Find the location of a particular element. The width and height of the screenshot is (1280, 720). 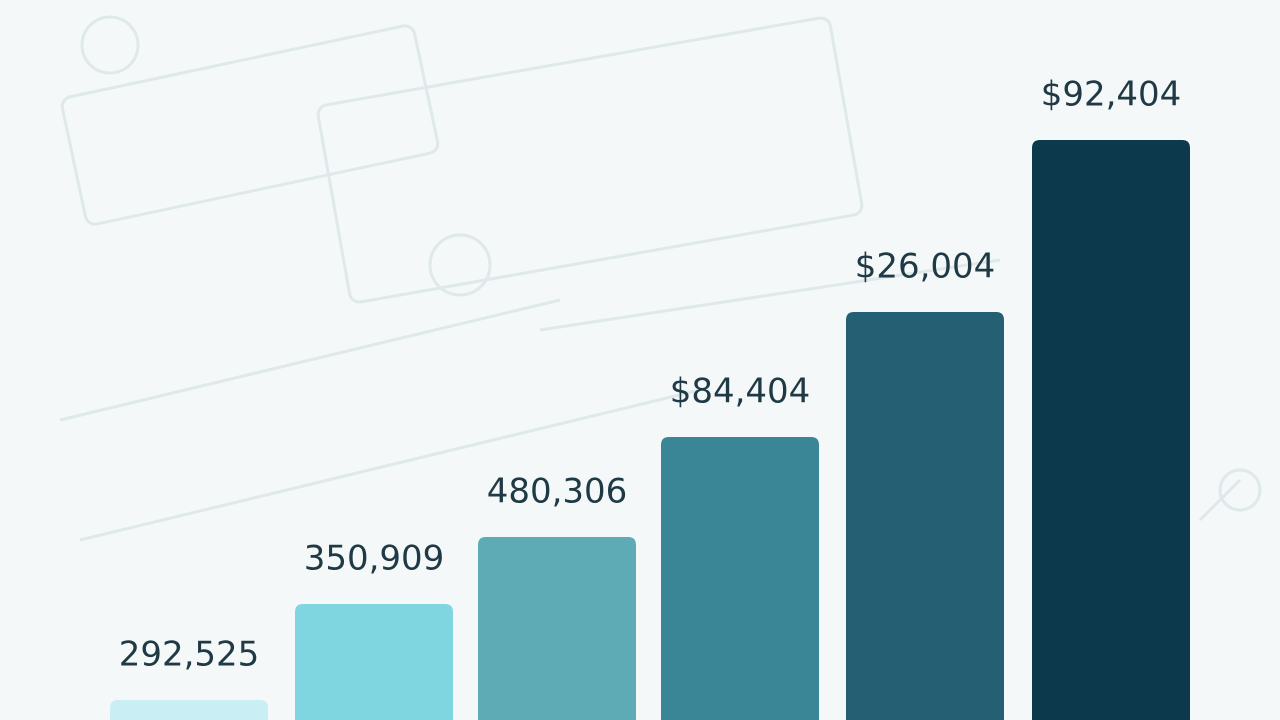

bar-label: $92,404 is located at coordinates (1111, 95).